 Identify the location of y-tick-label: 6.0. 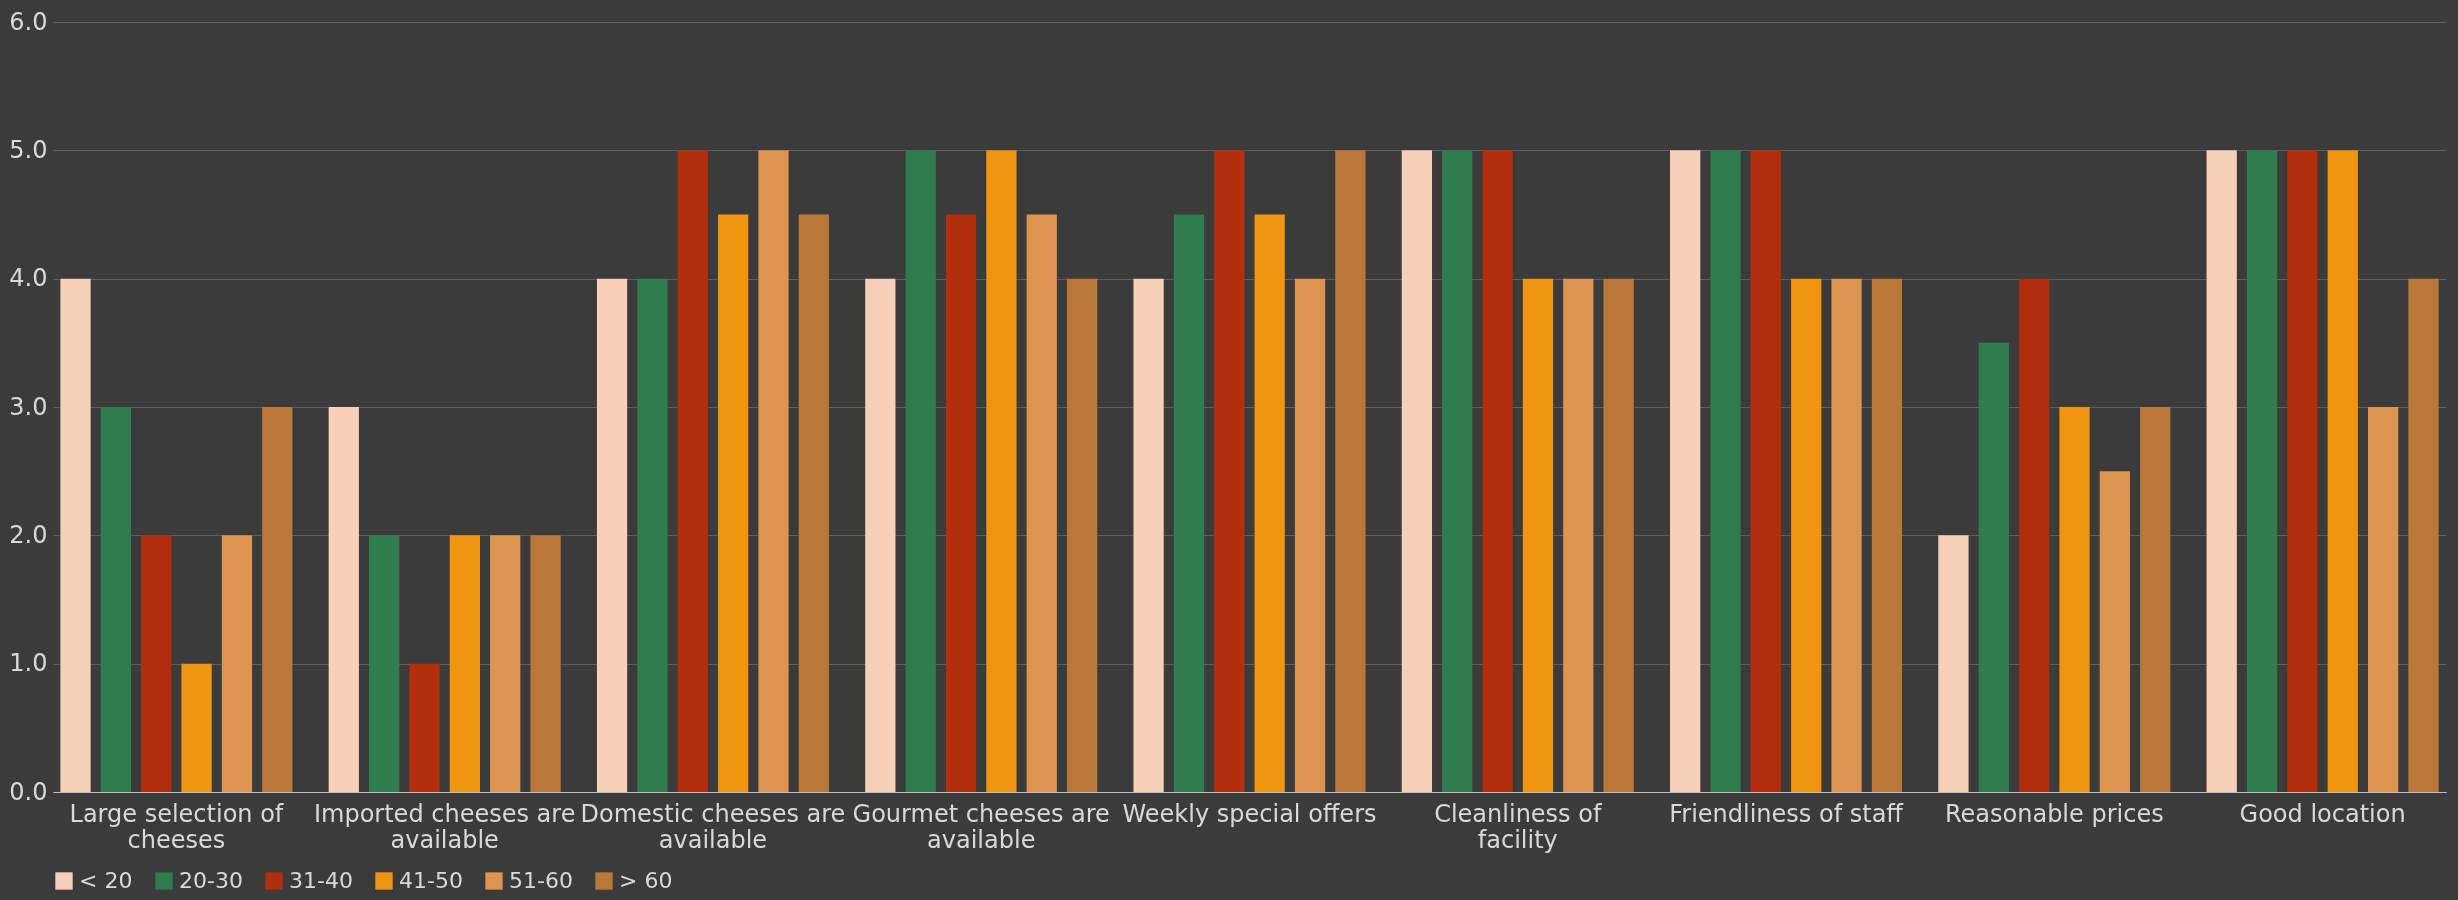
(28, 21).